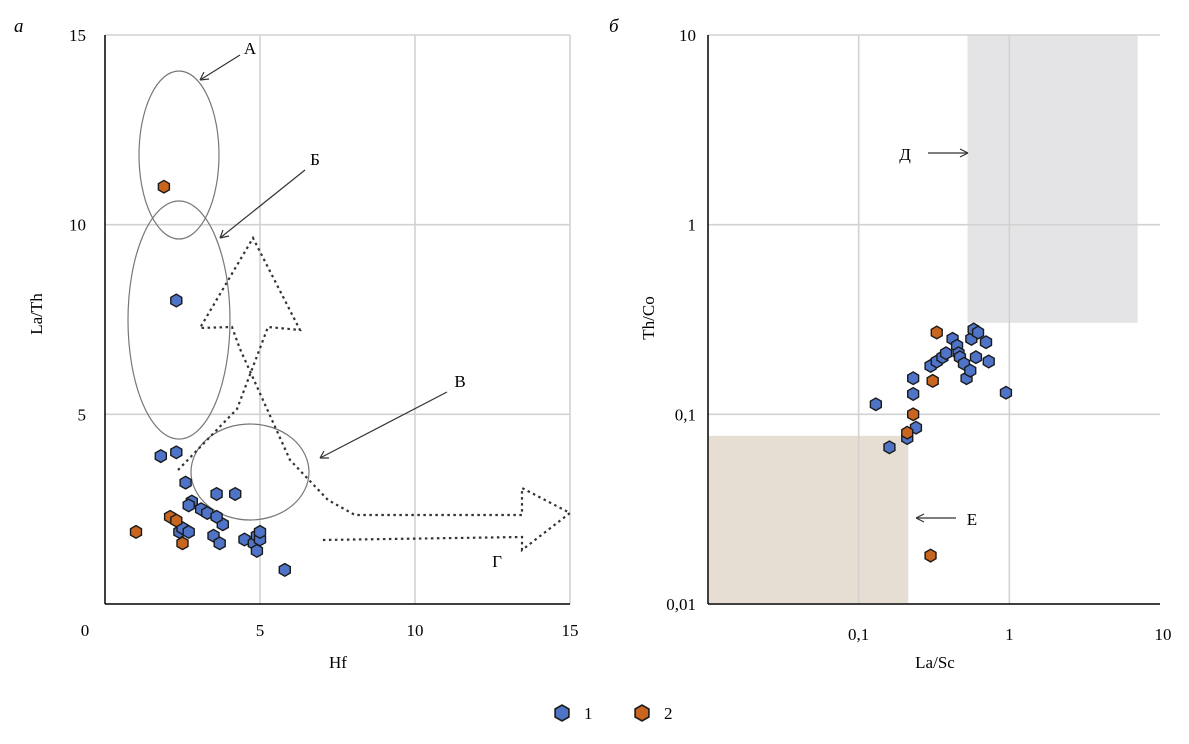  What do you see at coordinates (905, 154) in the screenshot?
I see `region-label: Д` at bounding box center [905, 154].